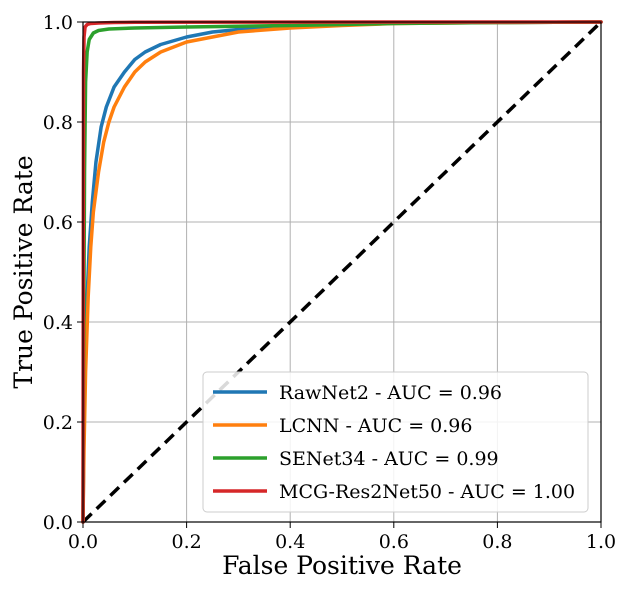 This screenshot has width=623, height=589. I want to click on y-tick-label: 1.0, so click(58, 23).